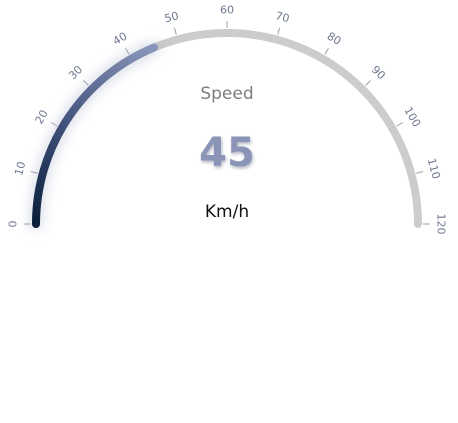 The height and width of the screenshot is (423, 458). What do you see at coordinates (20, 168) in the screenshot?
I see `tick-label-10: 10` at bounding box center [20, 168].